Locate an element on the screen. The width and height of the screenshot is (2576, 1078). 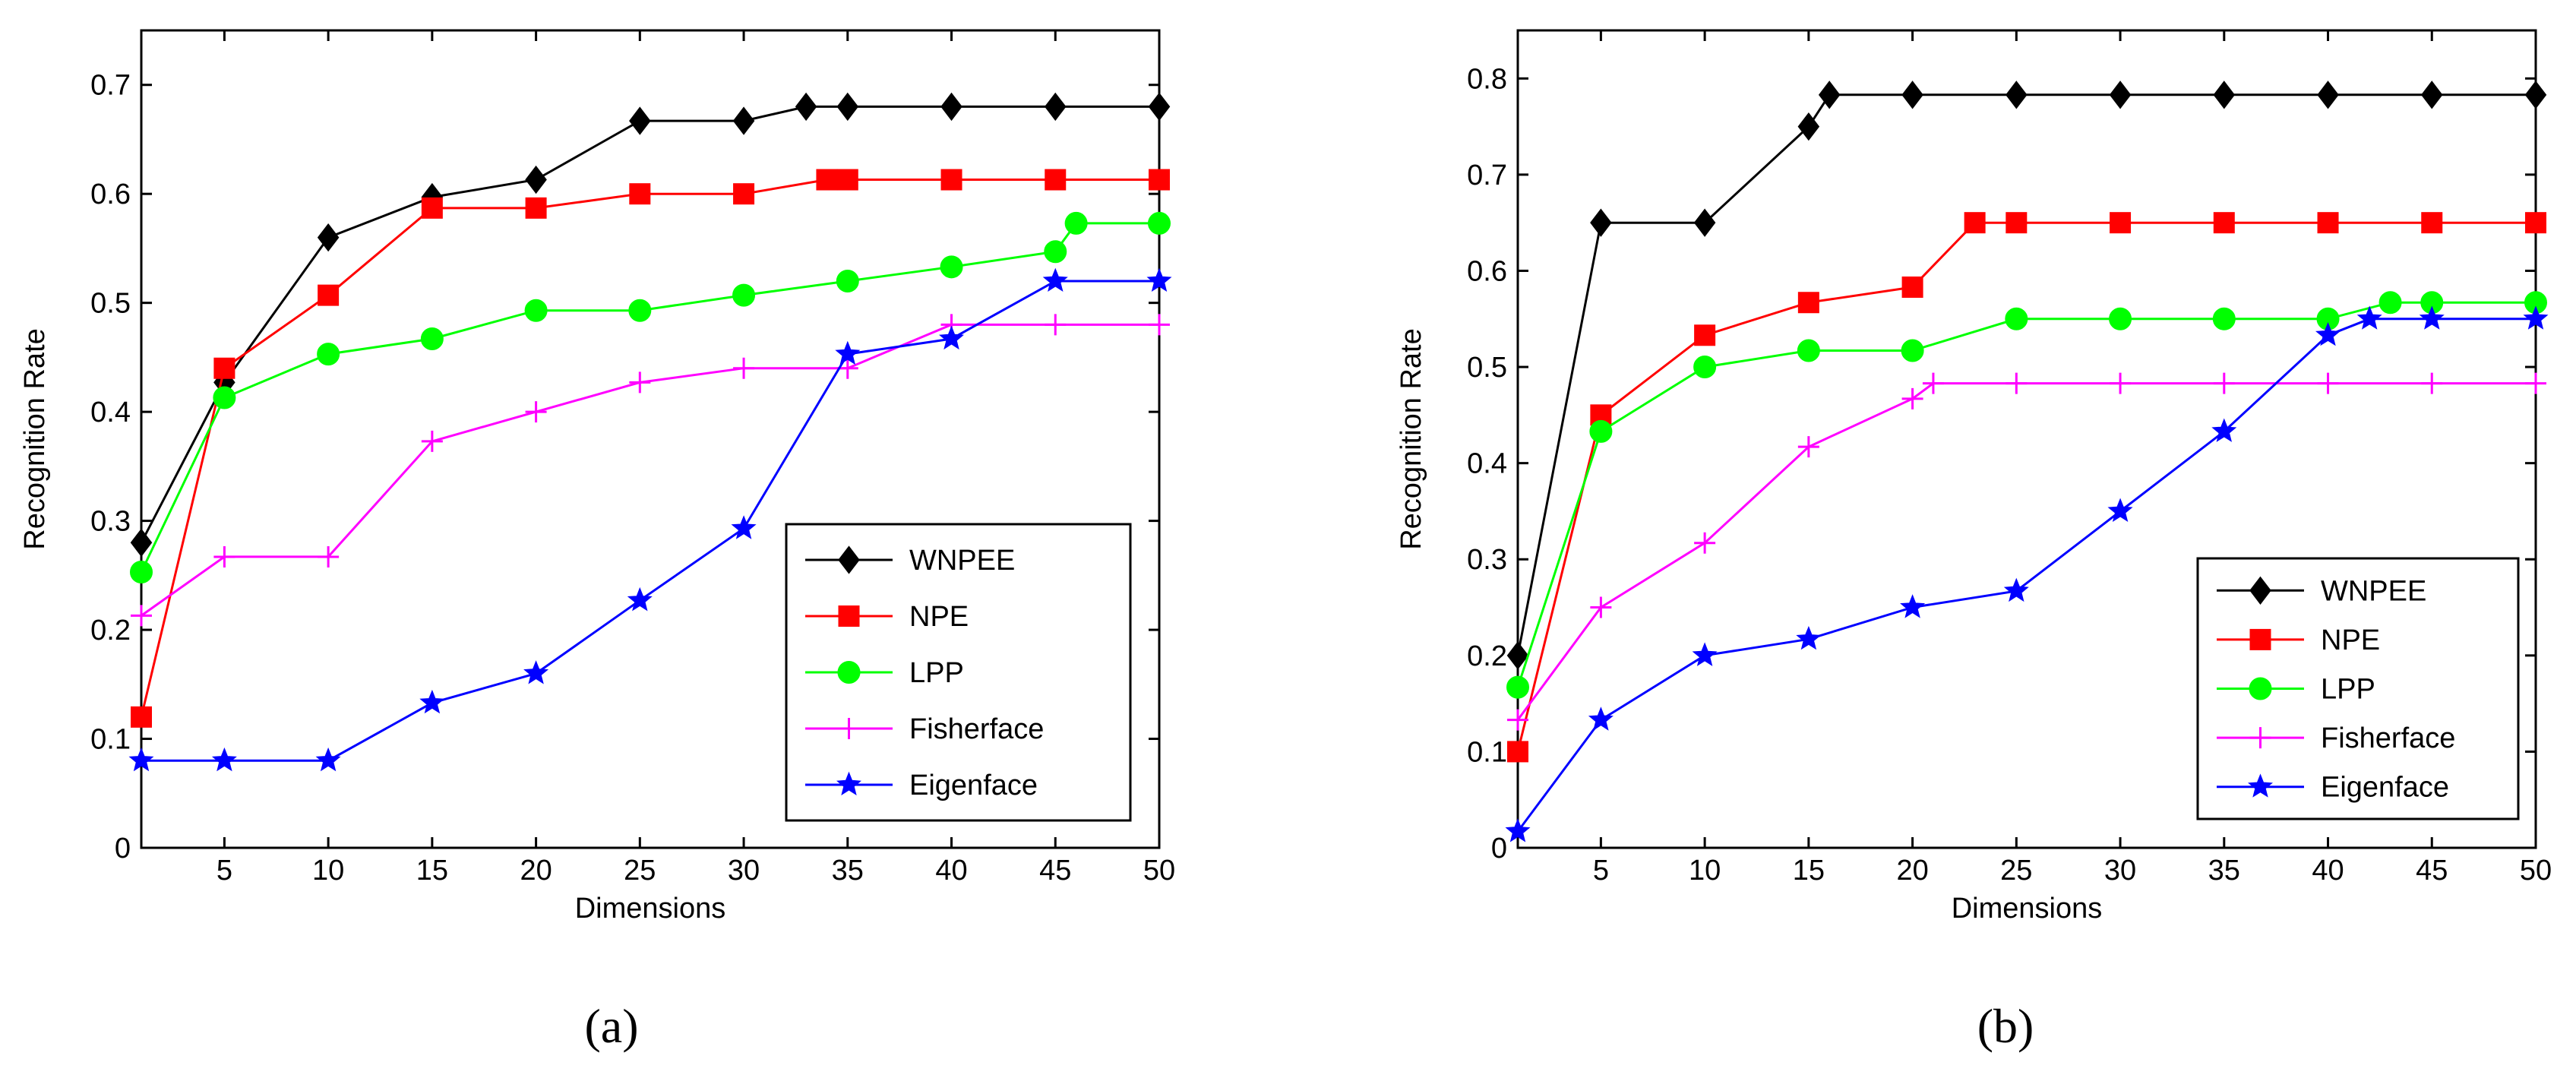
legend: WNPEE NPE LPP Fisherface Eigenface is located at coordinates (958, 672).